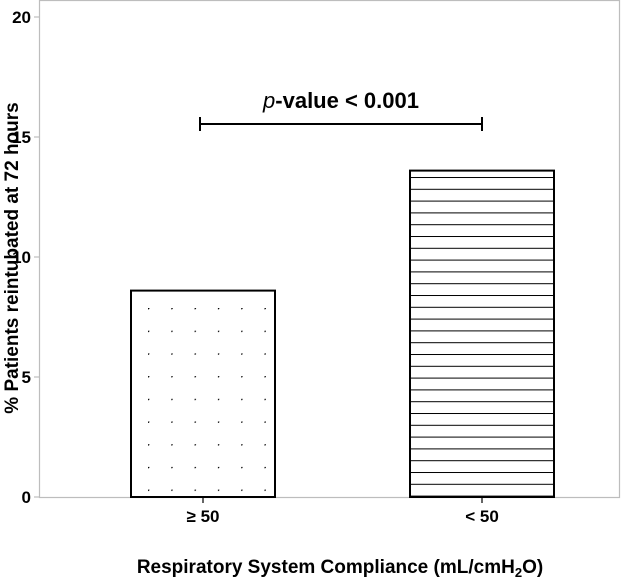  Describe the element at coordinates (340, 100) in the screenshot. I see `p-value-label: p-value < 0.001` at that location.